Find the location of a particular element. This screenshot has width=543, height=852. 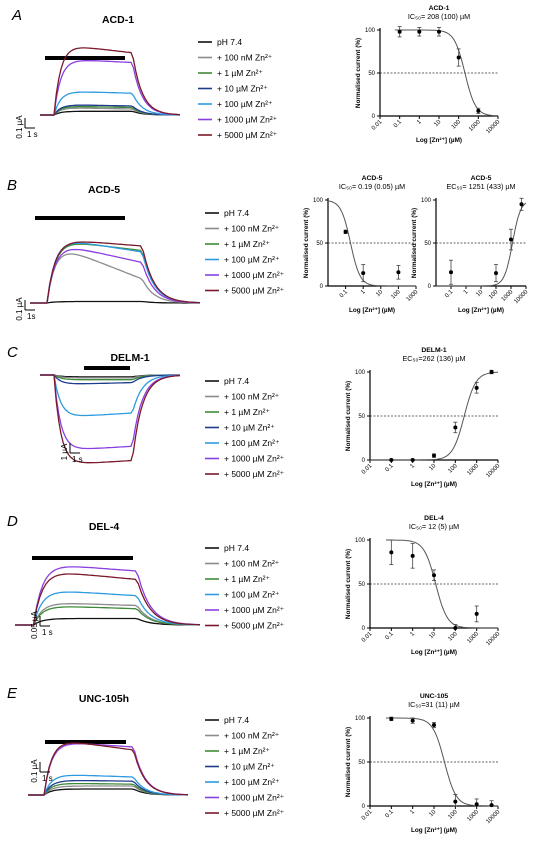

chart-title: ACD-1 is located at coordinates (439, 8).